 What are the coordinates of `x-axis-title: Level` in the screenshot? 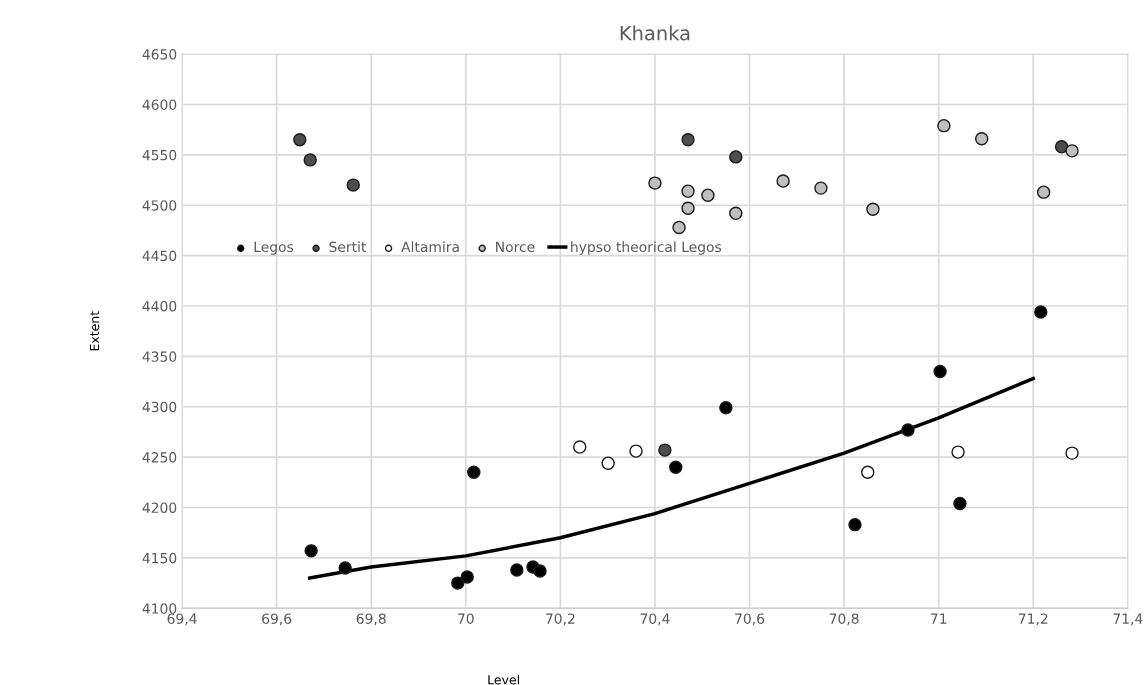 It's located at (503, 679).